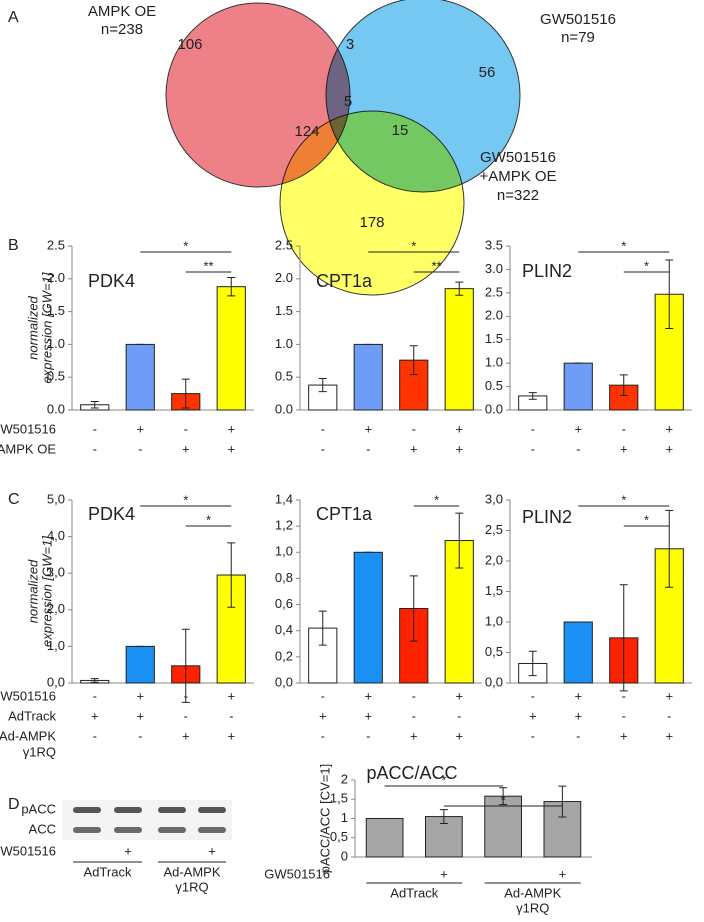 This screenshot has width=704, height=922. Describe the element at coordinates (32, 591) in the screenshot. I see `y-axis-label: normalized` at that location.